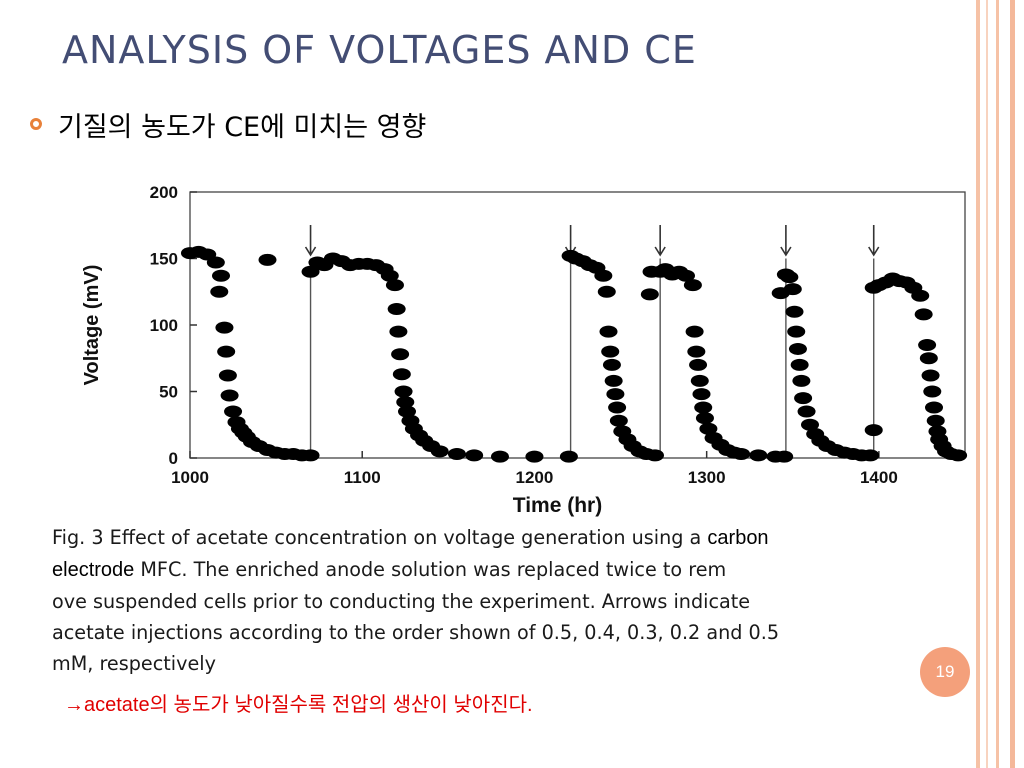 The height and width of the screenshot is (768, 1024). Describe the element at coordinates (164, 259) in the screenshot. I see `y-tick-label: 150` at that location.